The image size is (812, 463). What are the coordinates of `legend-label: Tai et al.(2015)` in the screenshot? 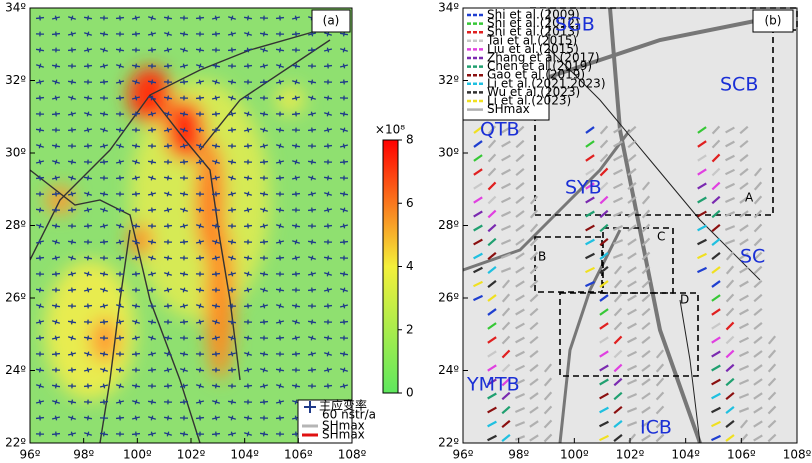 It's located at (531, 40).